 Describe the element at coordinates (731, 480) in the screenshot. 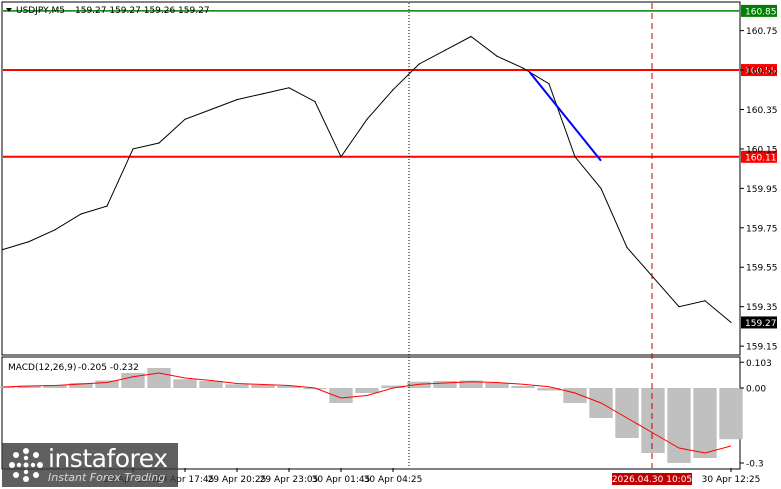

I see `x-tick-label: 30 Apr 12:25` at that location.